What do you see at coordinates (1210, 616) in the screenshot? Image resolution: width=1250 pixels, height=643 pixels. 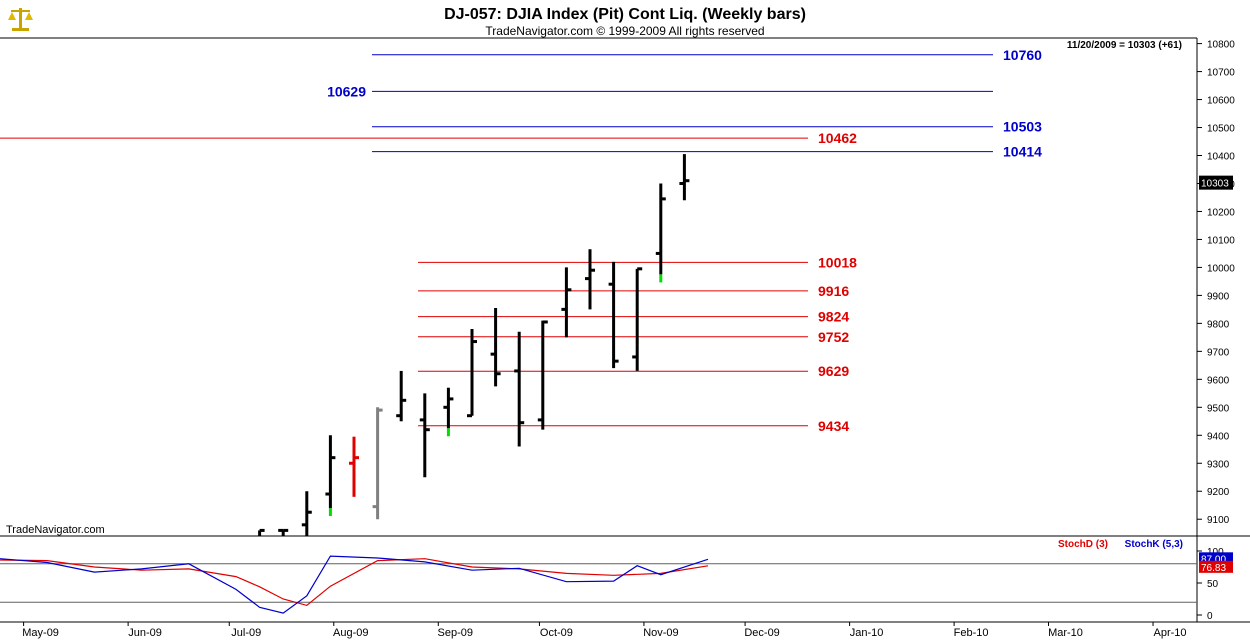 I see `stoch-tick-label: 0` at bounding box center [1210, 616].